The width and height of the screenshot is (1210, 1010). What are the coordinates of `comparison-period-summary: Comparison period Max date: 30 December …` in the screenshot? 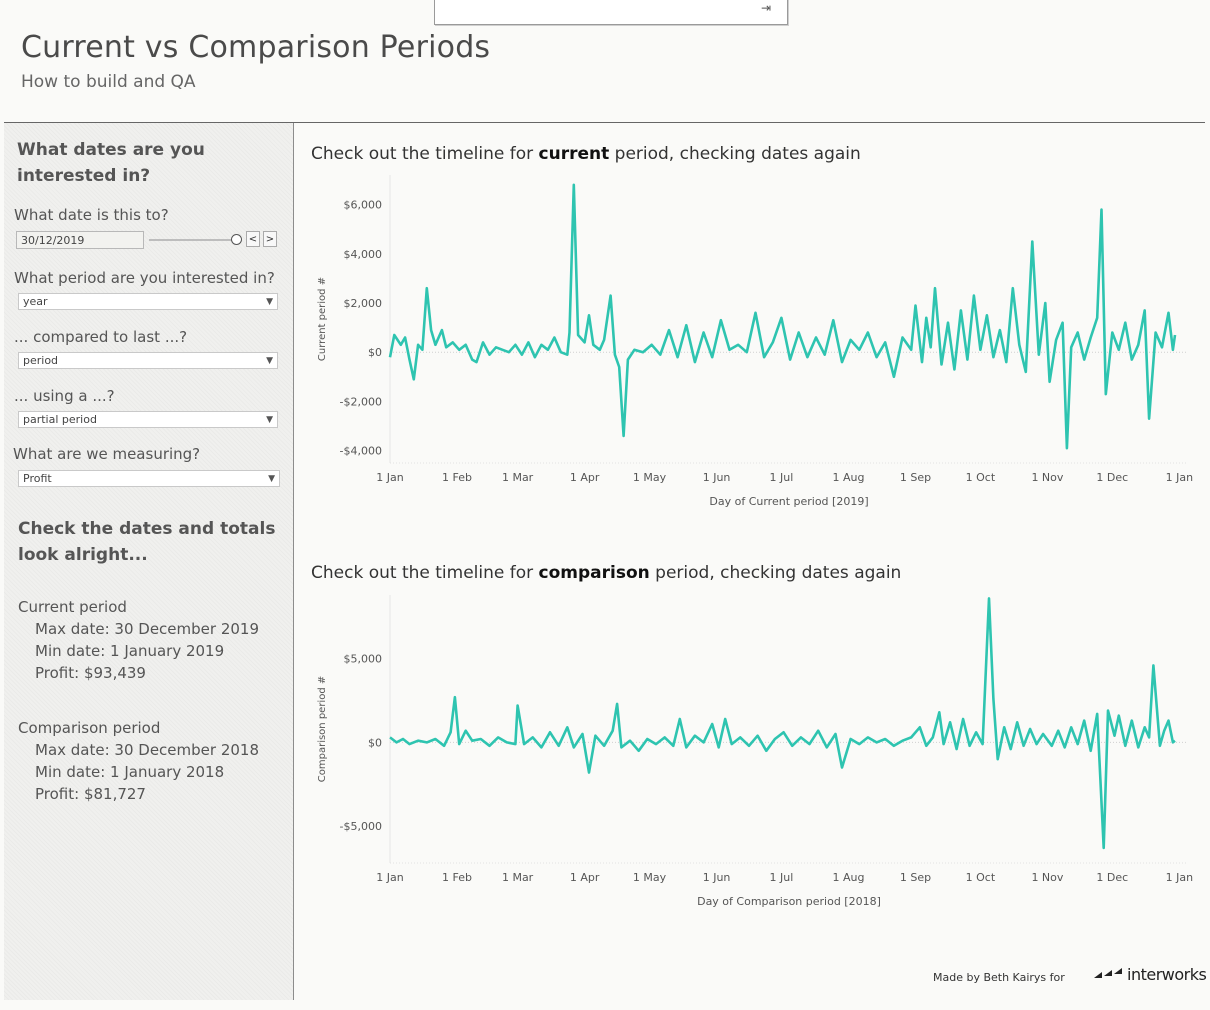 It's located at (138, 761).